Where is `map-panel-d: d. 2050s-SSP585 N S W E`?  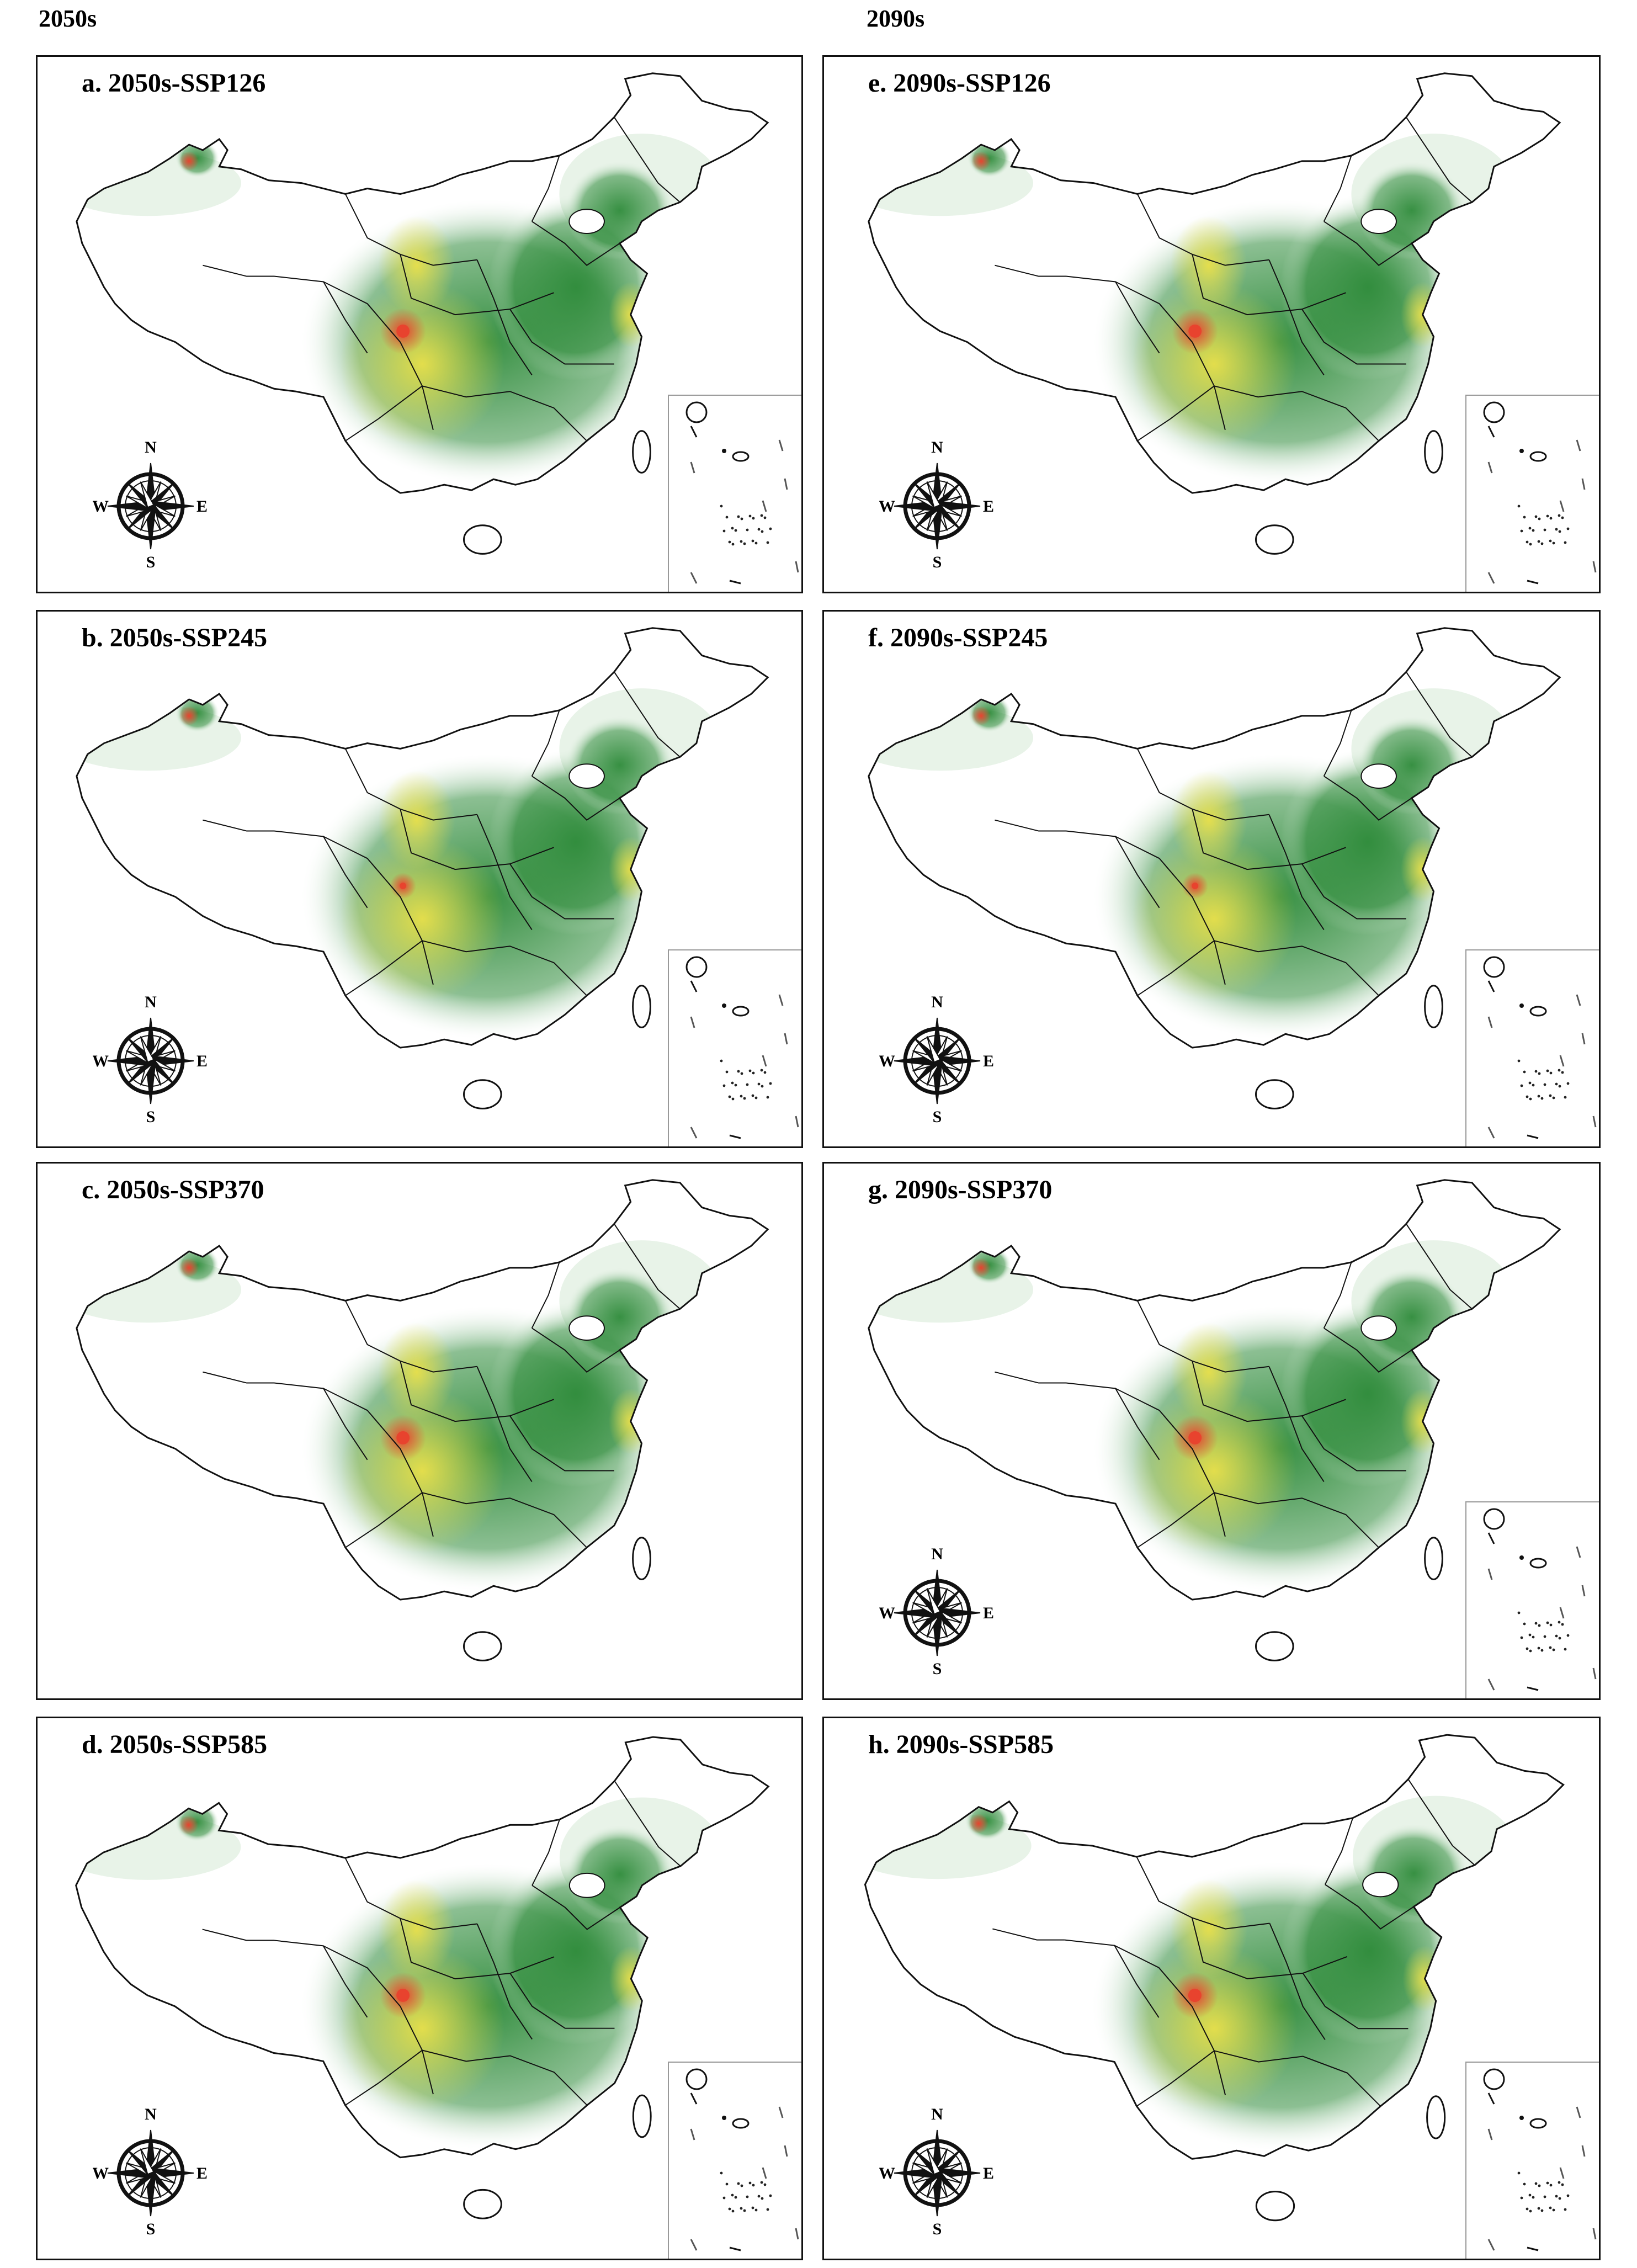 map-panel-d: d. 2050s-SSP585 N S W E is located at coordinates (419, 1988).